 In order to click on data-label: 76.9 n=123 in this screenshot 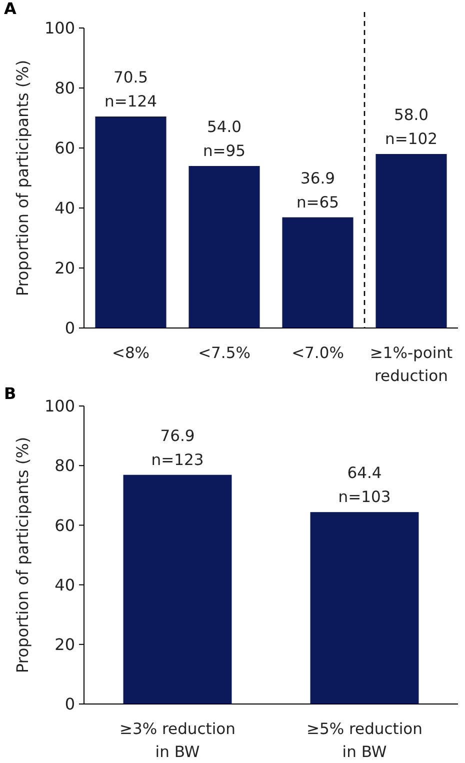, I will do `click(177, 447)`.